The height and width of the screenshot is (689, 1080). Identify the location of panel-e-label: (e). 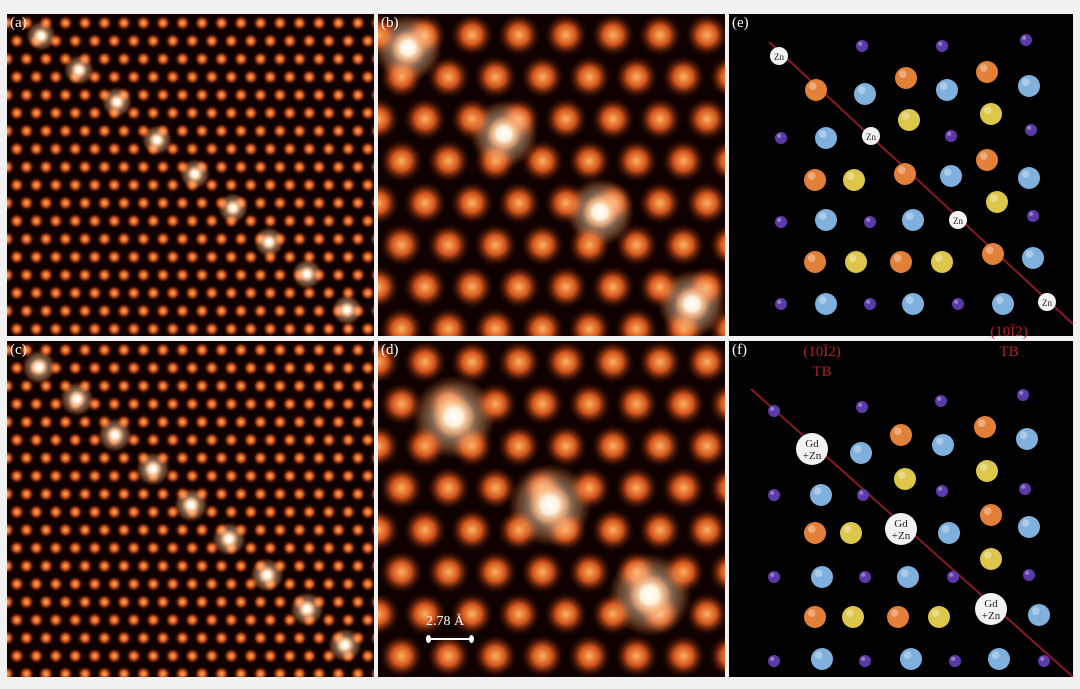
(740, 23).